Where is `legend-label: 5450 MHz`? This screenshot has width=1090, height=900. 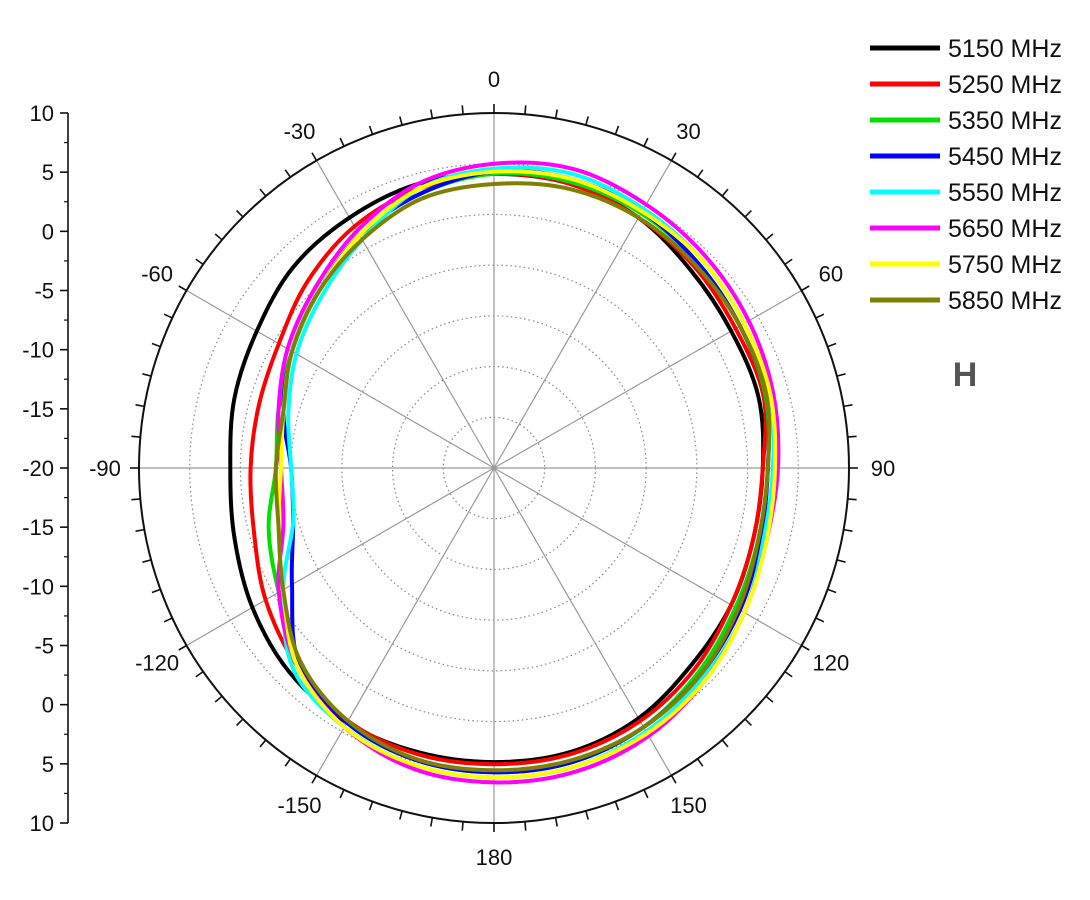 legend-label: 5450 MHz is located at coordinates (1005, 157).